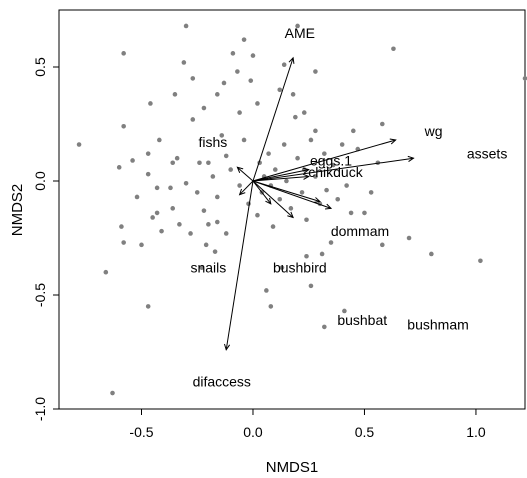 Image resolution: width=527 pixels, height=478 pixels. I want to click on y-axis-label: NMDS2, so click(17, 210).